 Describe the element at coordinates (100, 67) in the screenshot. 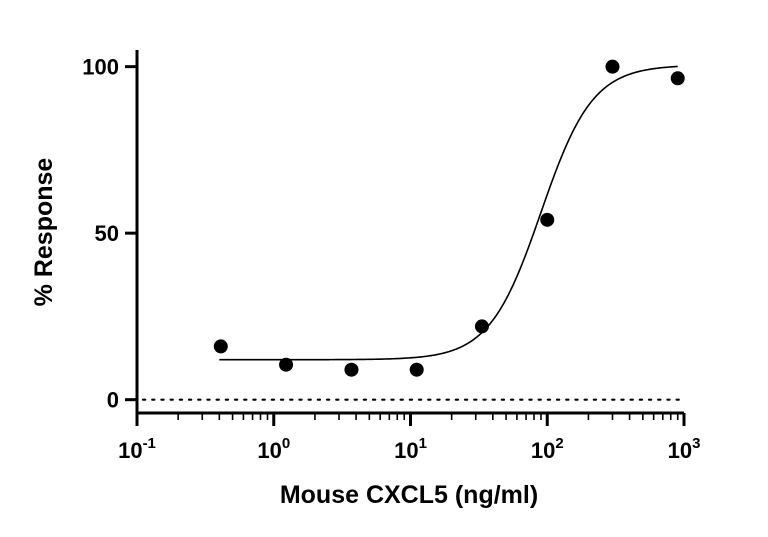

I see `y-tick-label: 100` at that location.